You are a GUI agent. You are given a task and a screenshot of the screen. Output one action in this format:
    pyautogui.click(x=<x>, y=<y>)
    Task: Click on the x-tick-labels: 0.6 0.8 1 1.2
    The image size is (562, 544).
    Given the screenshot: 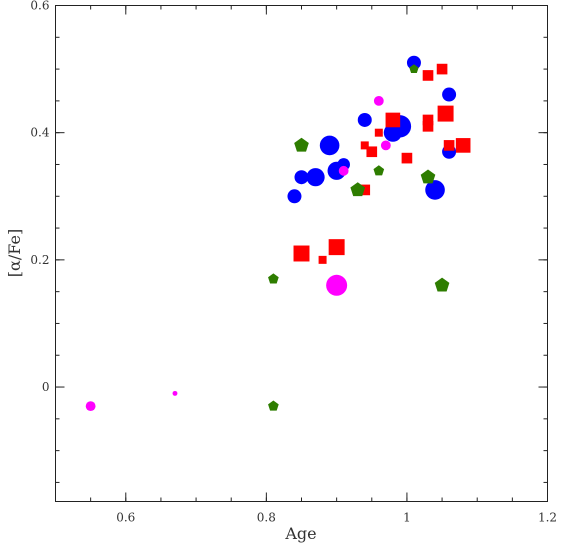 What is the action you would take?
    pyautogui.click(x=336, y=518)
    